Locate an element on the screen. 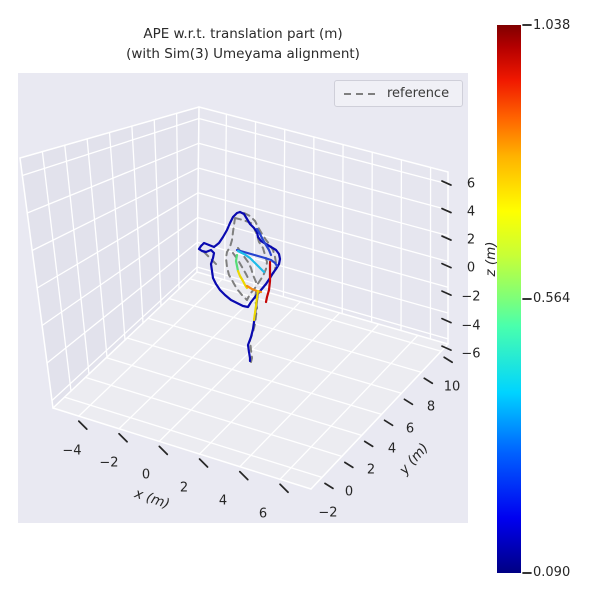  y-axis-tick-label: 4 is located at coordinates (392, 449).